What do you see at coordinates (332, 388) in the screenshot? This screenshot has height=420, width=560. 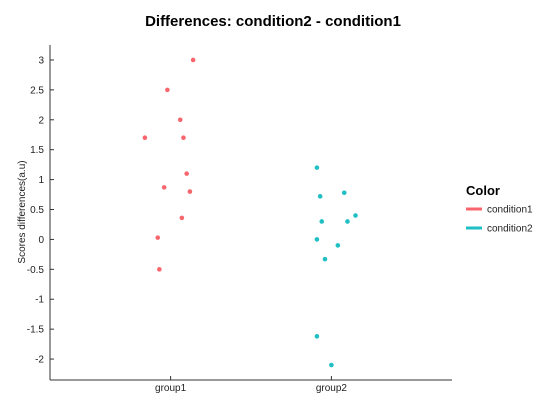 I see `x-tick-label-group2: group2` at bounding box center [332, 388].